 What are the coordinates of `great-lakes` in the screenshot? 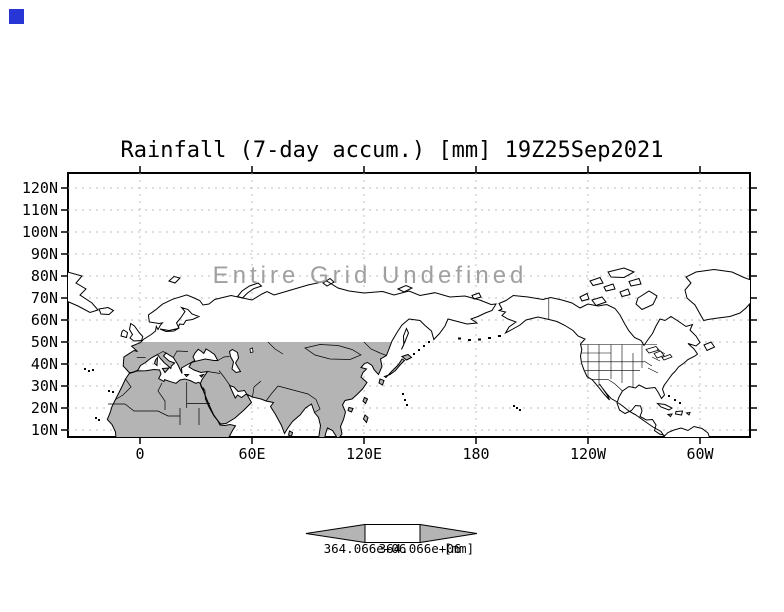 It's located at (461, 353).